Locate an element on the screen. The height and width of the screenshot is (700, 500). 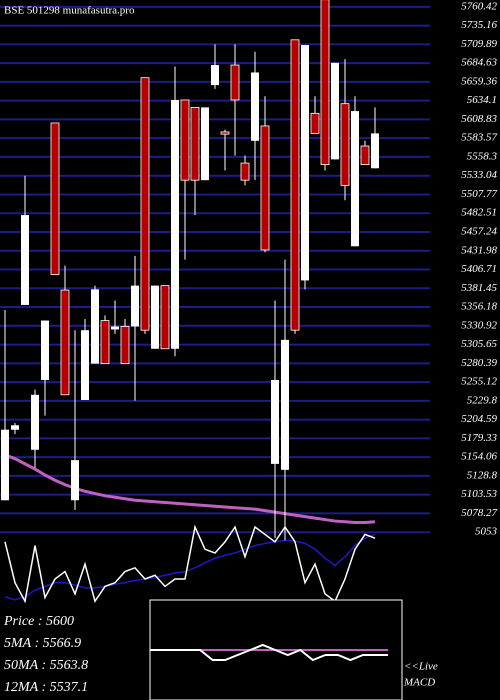
y-tick-label: 5533.04 is located at coordinates (479, 175).